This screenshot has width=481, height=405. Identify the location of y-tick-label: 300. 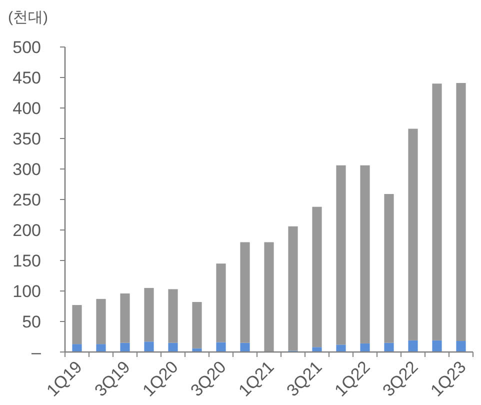
(26, 169).